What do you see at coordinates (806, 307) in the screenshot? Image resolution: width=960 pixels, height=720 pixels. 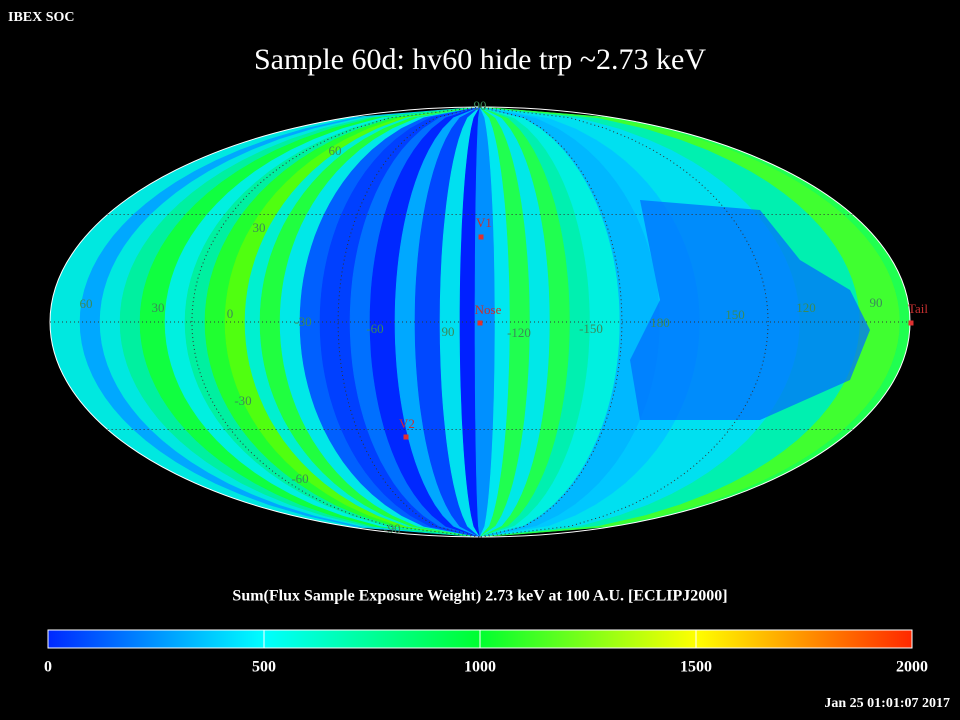 I see `grid-label: 120` at bounding box center [806, 307].